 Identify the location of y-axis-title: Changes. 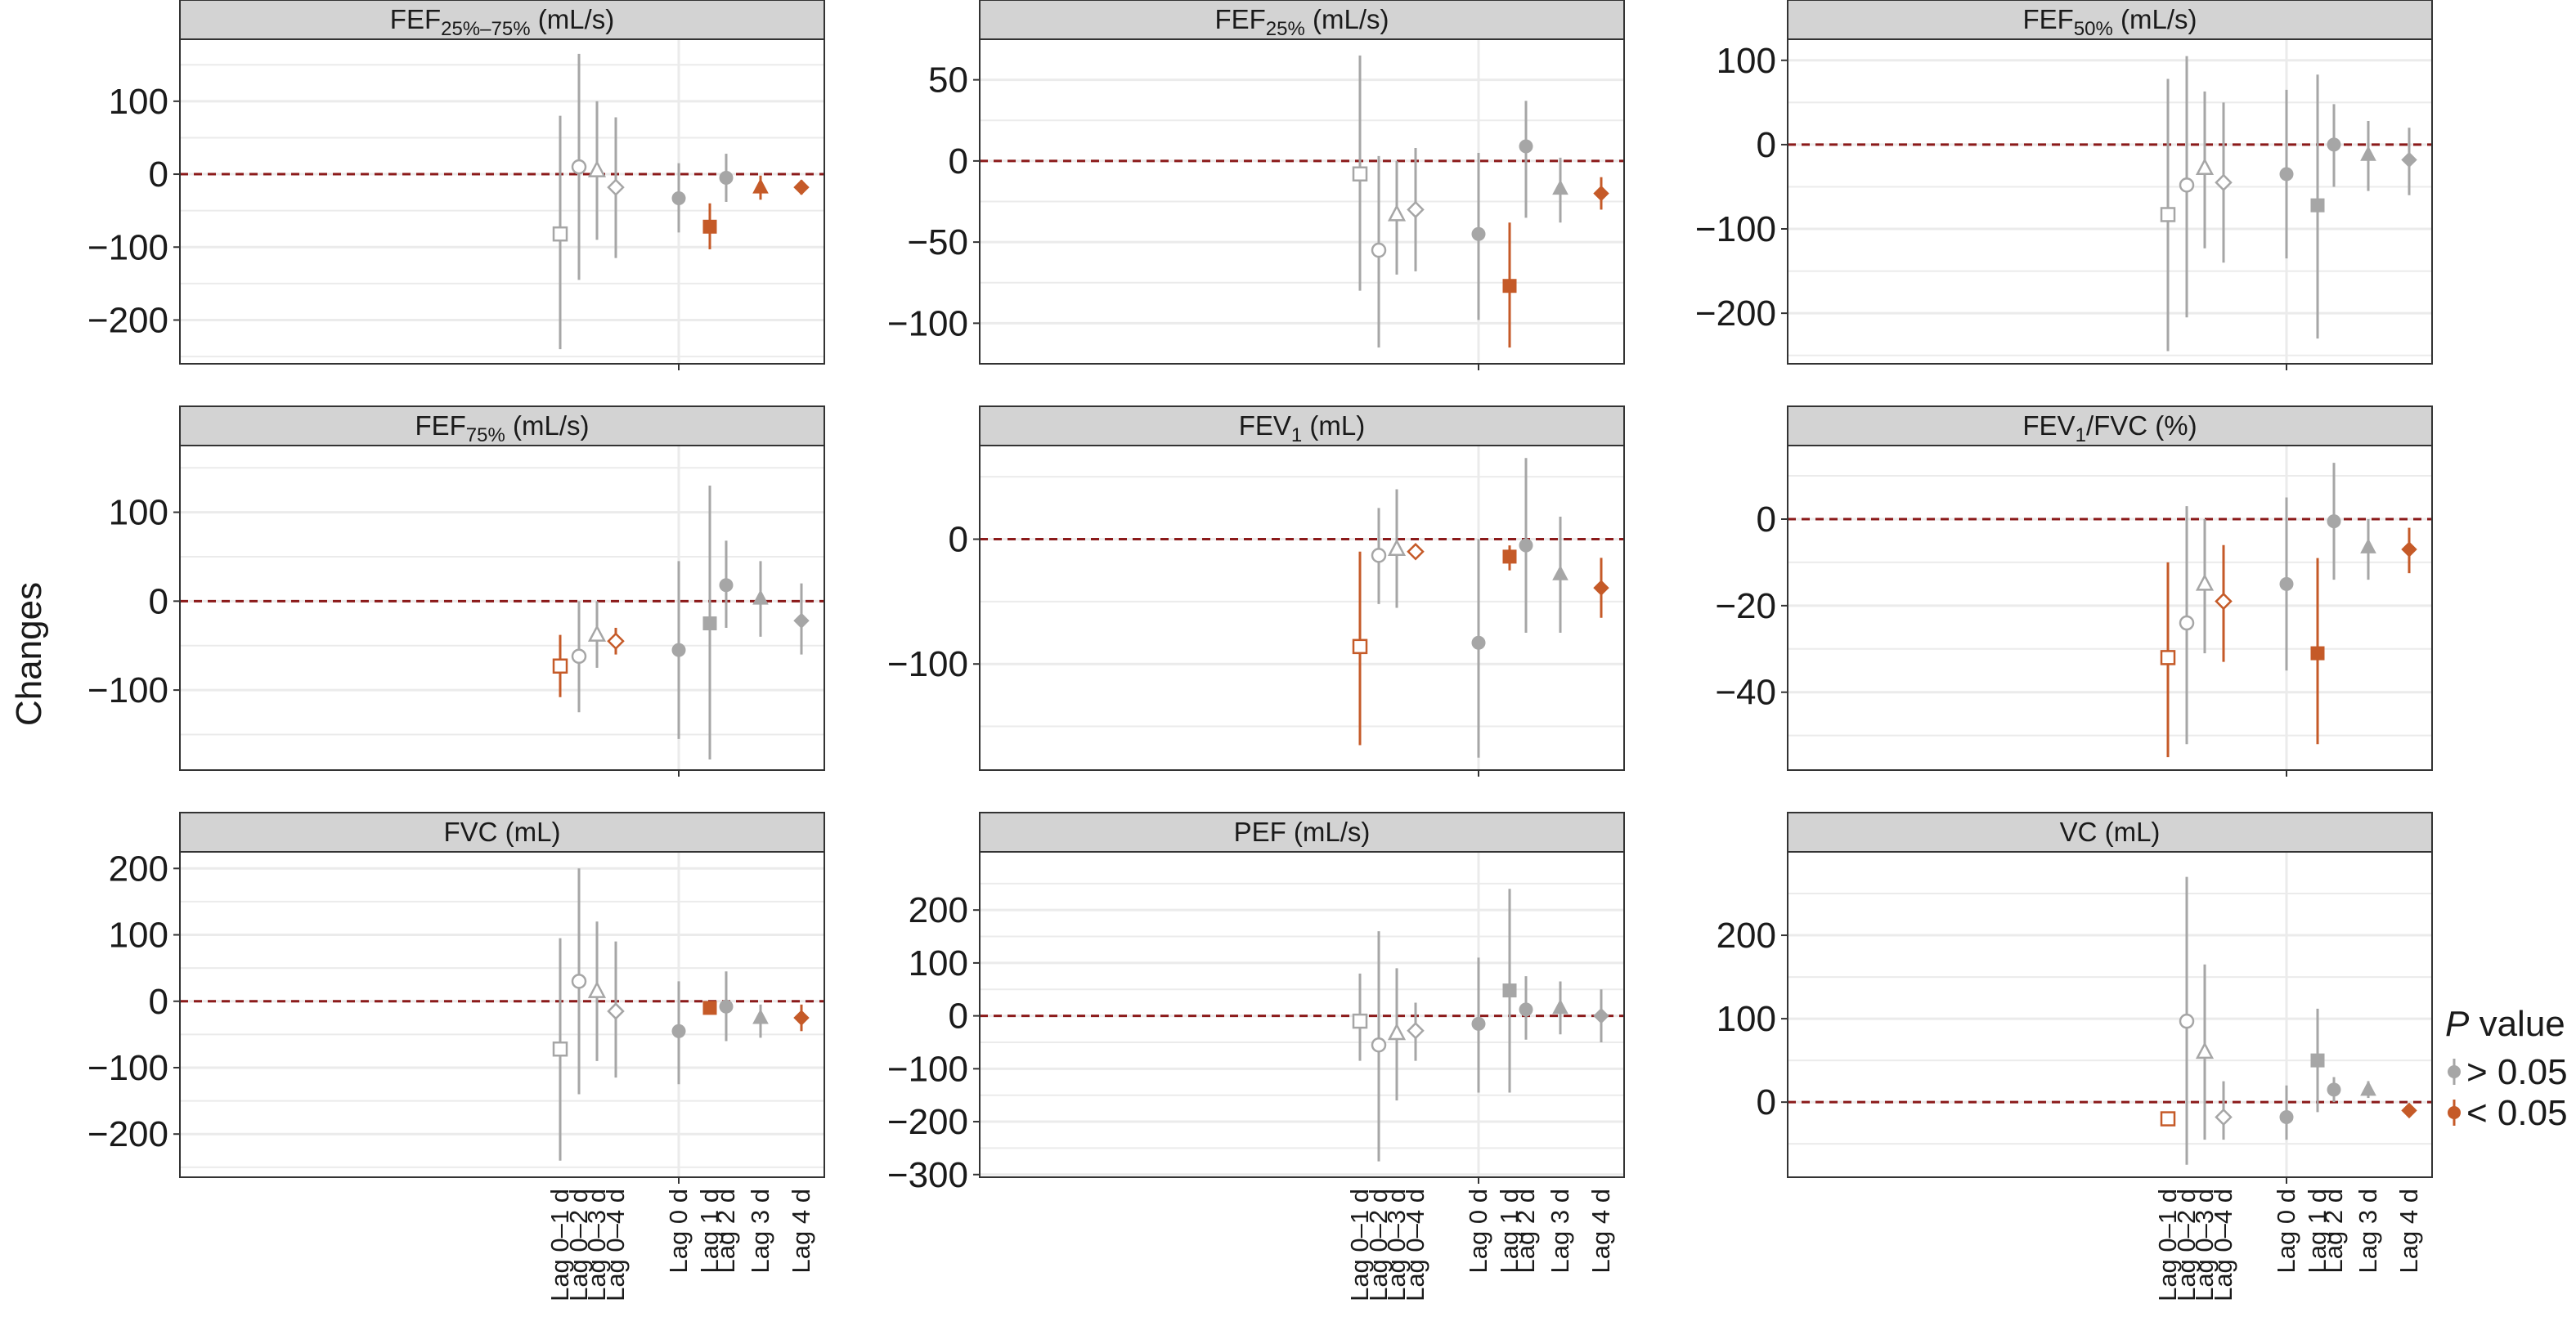
(29, 654).